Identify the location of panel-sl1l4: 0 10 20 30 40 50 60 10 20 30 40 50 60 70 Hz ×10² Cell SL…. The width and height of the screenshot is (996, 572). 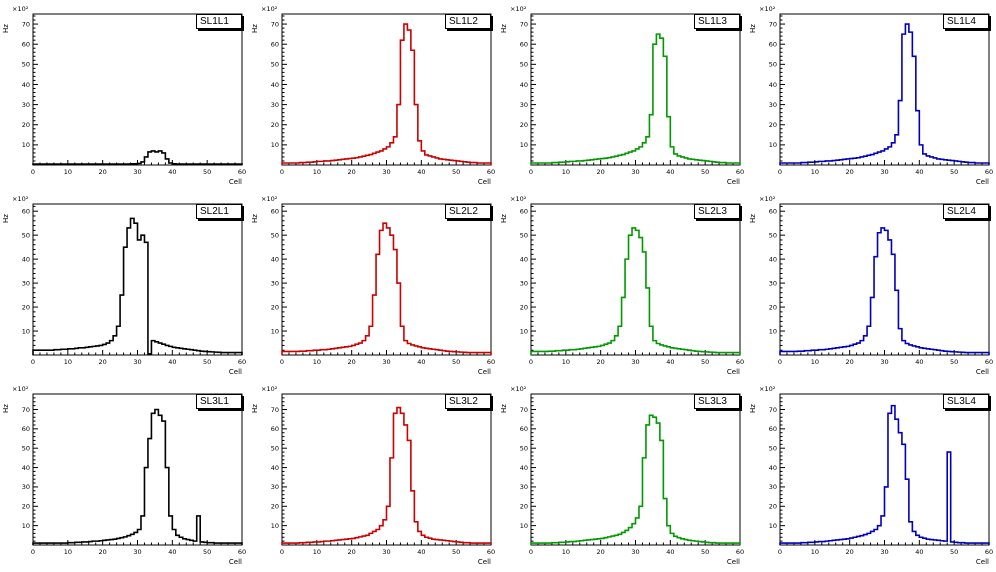
(871, 96).